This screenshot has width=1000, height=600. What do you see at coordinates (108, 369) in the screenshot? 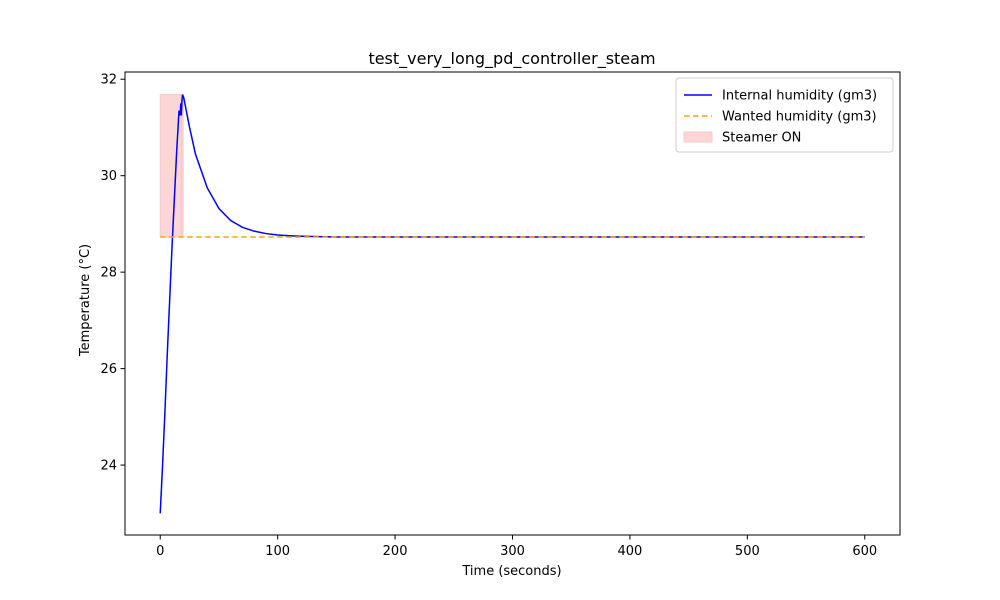
I see `y-tick-label: 26` at bounding box center [108, 369].